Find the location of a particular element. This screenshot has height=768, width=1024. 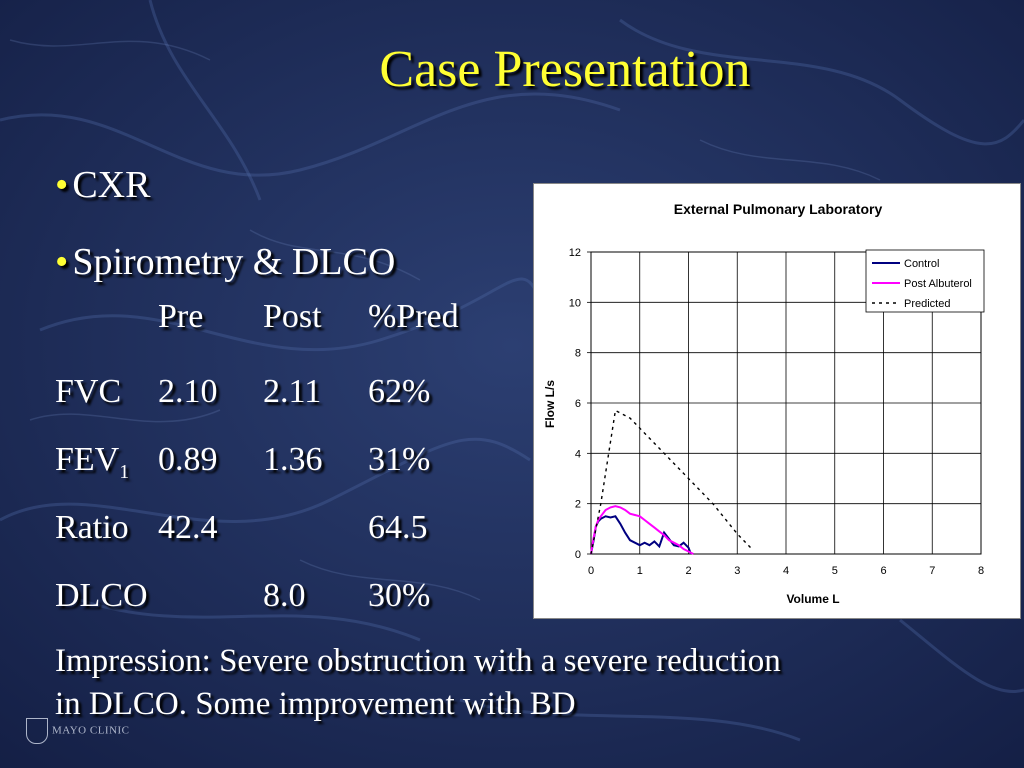

fvc-post: 2.11 is located at coordinates (292, 391).